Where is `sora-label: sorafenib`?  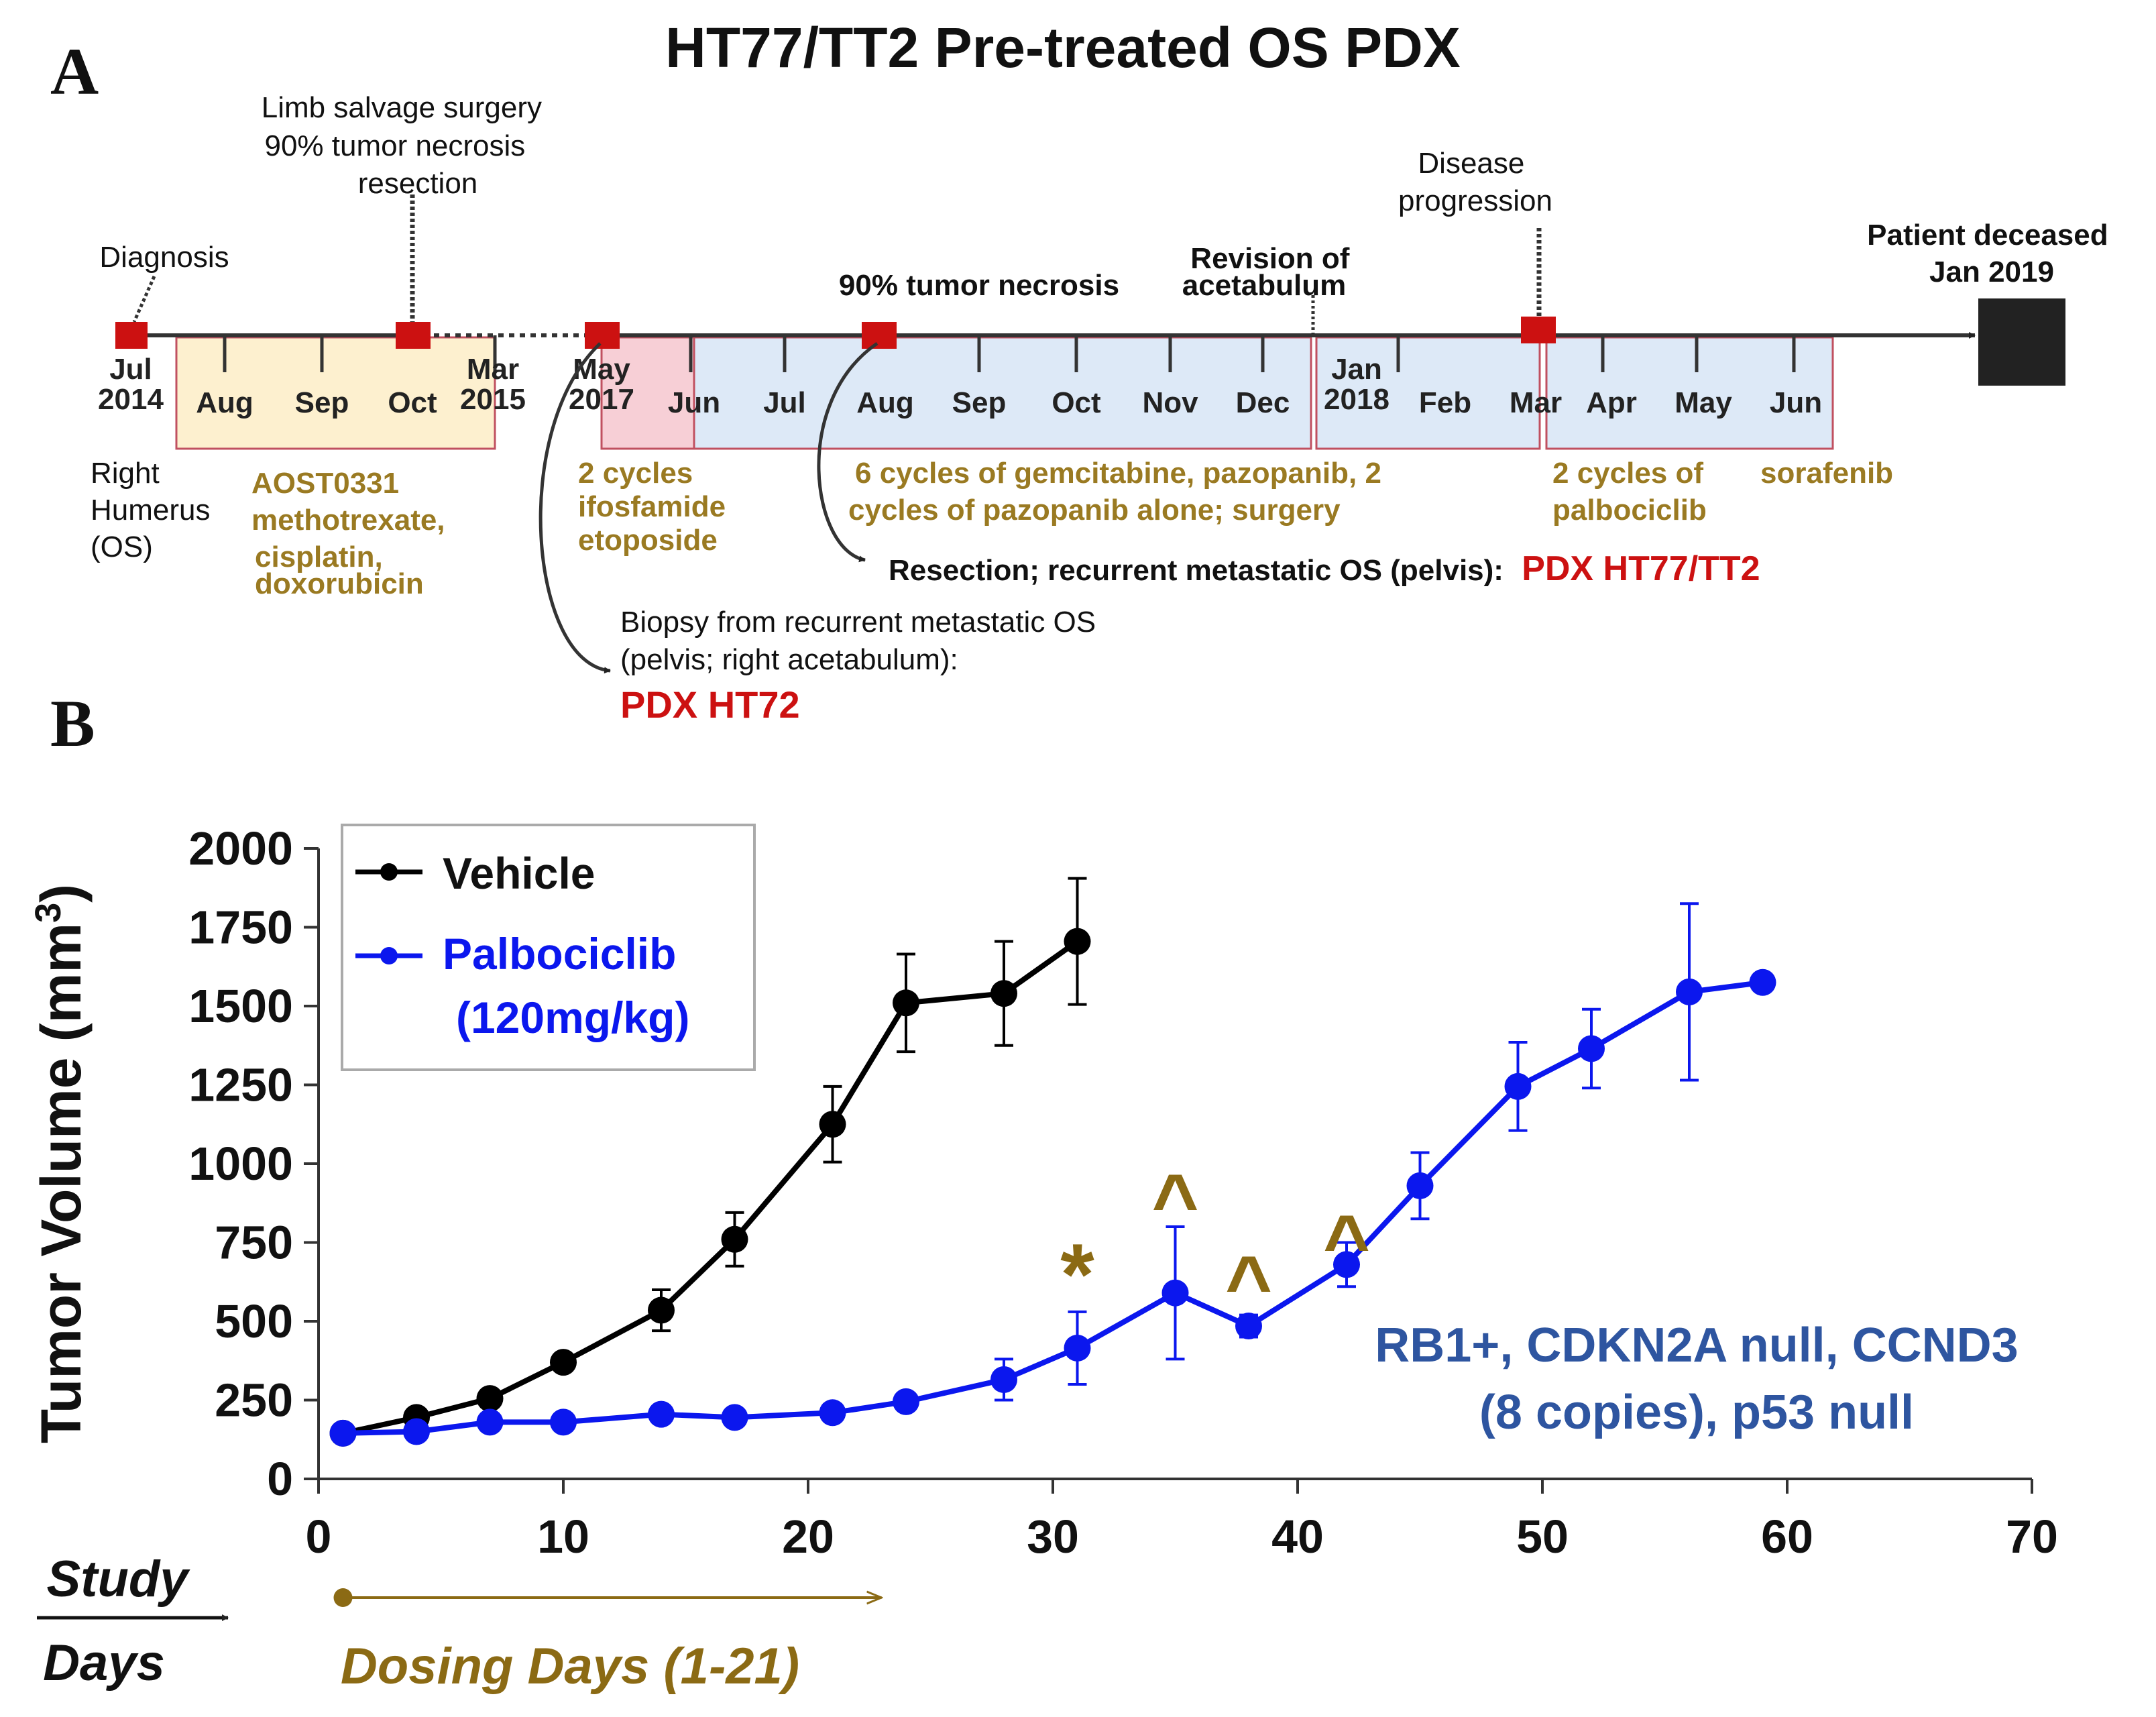 sora-label: sorafenib is located at coordinates (1826, 473).